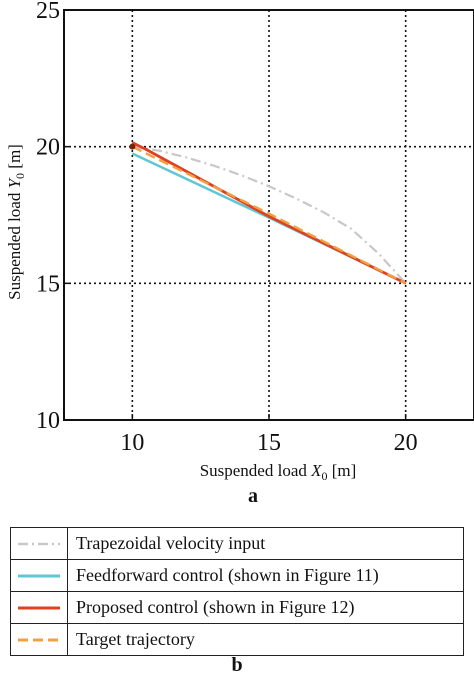 This screenshot has width=474, height=687. What do you see at coordinates (135, 639) in the screenshot?
I see `legend-label: Target trajectory` at bounding box center [135, 639].